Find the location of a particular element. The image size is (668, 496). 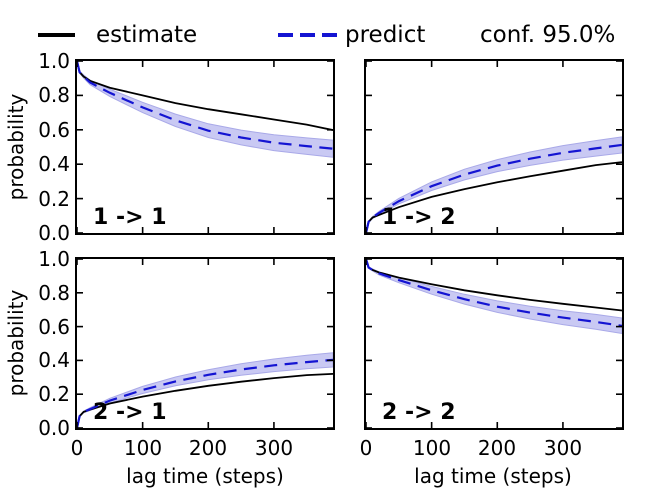

subplot-1-to-2-canvas is located at coordinates (494, 147).